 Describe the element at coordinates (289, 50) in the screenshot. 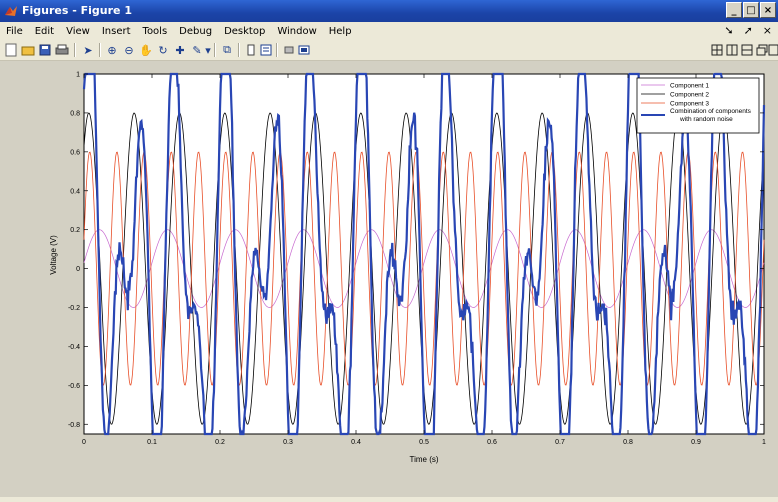

I see `hide-plot-tools-icon` at that location.